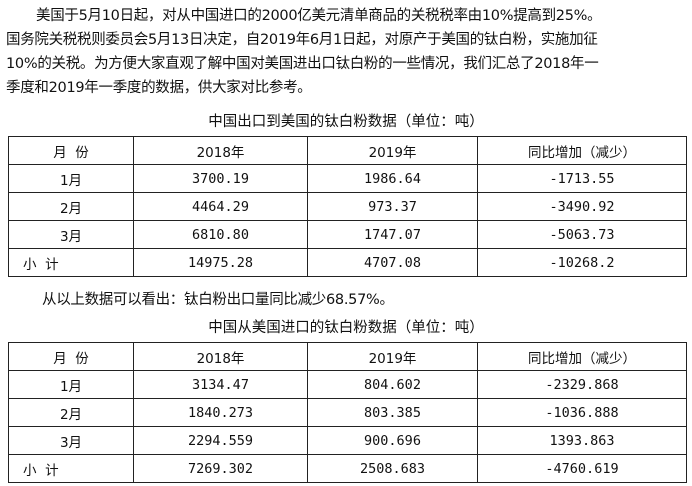 This screenshot has height=486, width=692. Describe the element at coordinates (582, 262) in the screenshot. I see `value-change: -10268.2` at that location.